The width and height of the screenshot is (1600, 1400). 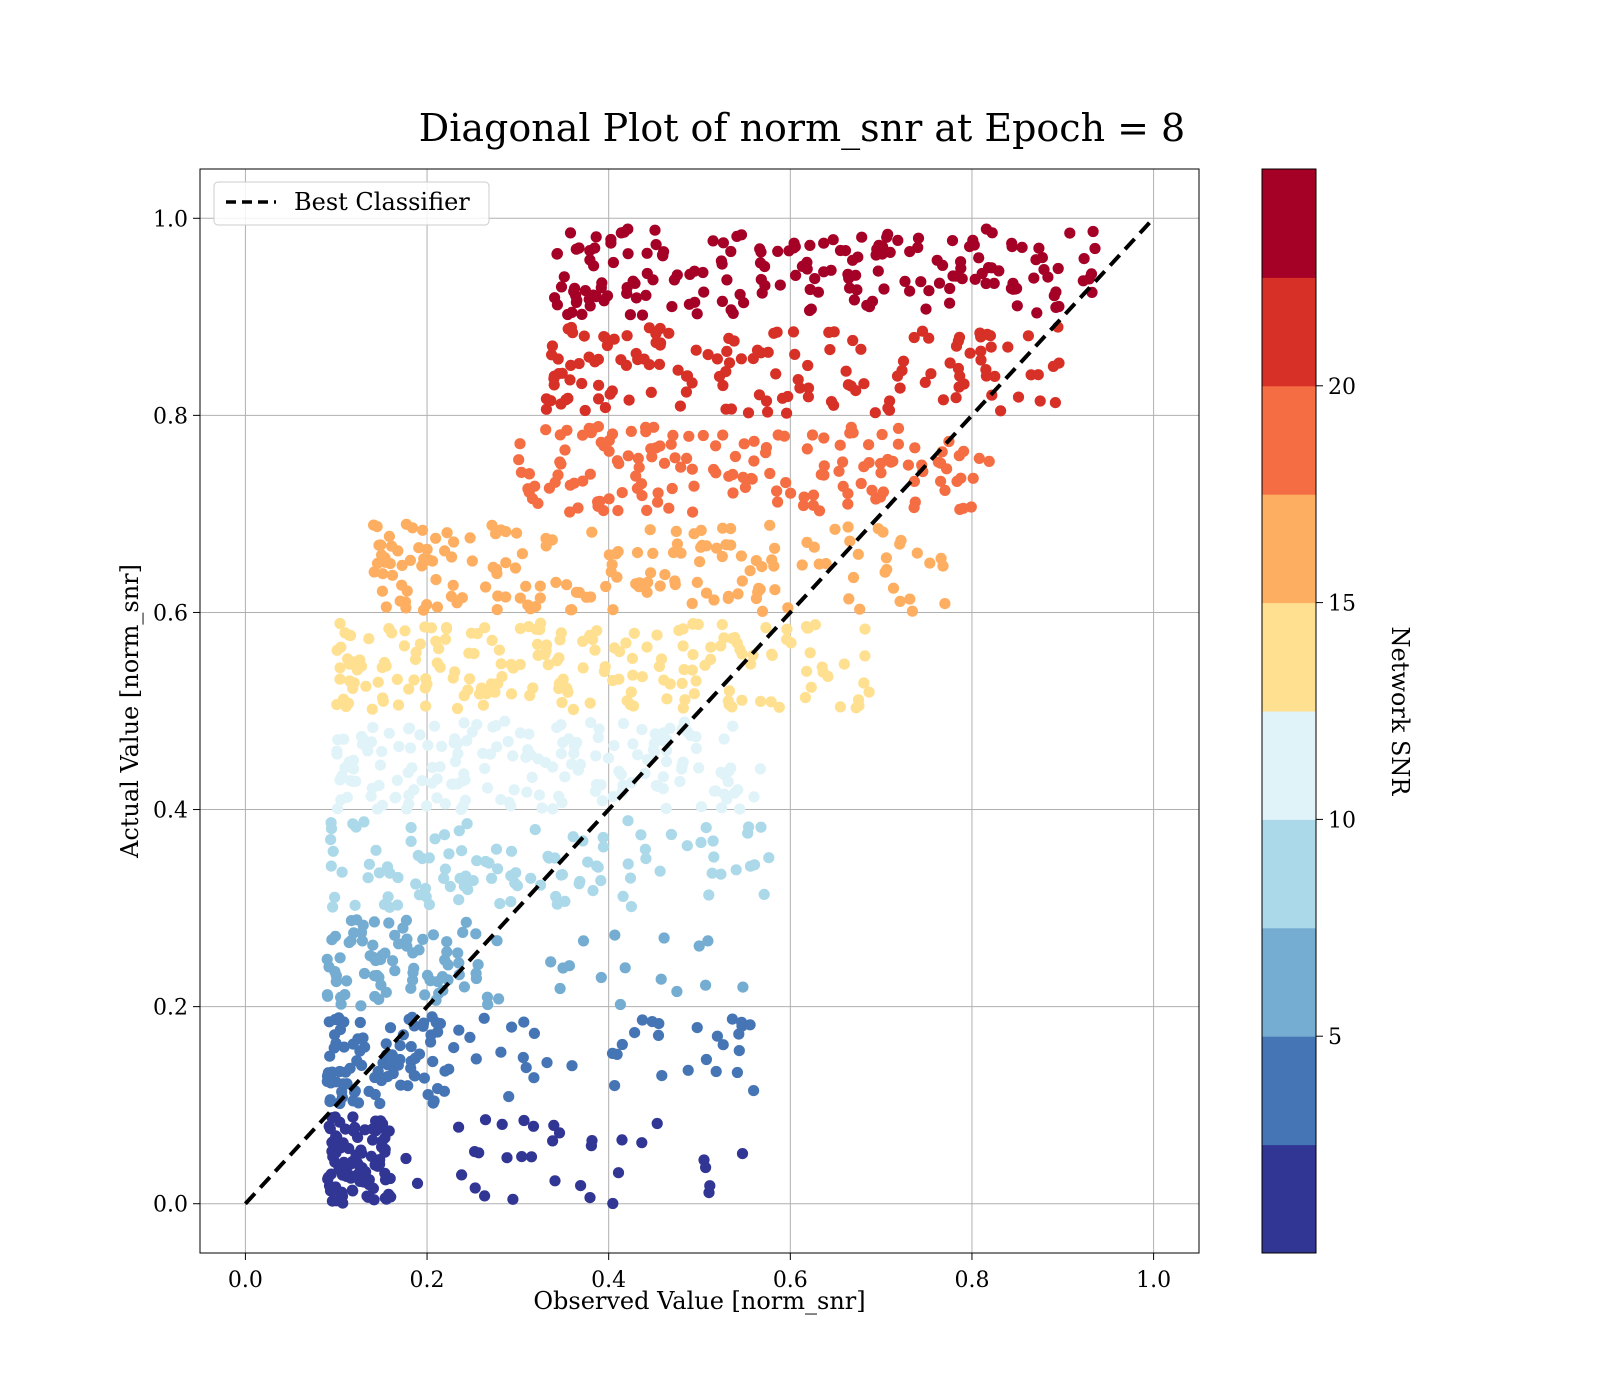 What do you see at coordinates (351, 203) in the screenshot?
I see `legend-box` at bounding box center [351, 203].